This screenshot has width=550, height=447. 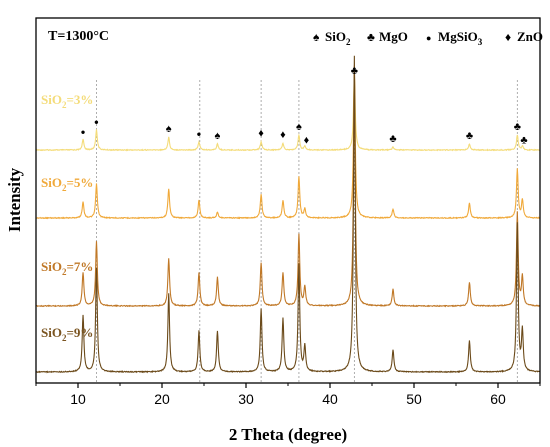 What do you see at coordinates (288, 395) in the screenshot?
I see `x-axis-ticks: 10 20 30 40 50 60` at bounding box center [288, 395].